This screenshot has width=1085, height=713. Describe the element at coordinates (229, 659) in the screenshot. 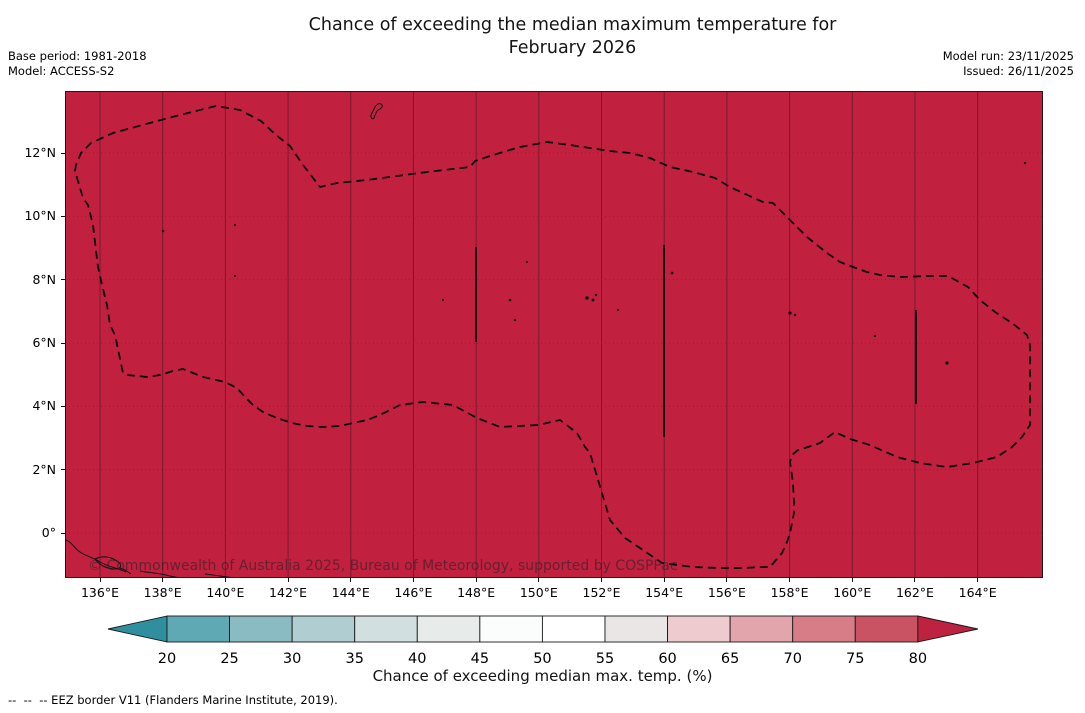

I see `colorbar-tick-label: 25` at that location.